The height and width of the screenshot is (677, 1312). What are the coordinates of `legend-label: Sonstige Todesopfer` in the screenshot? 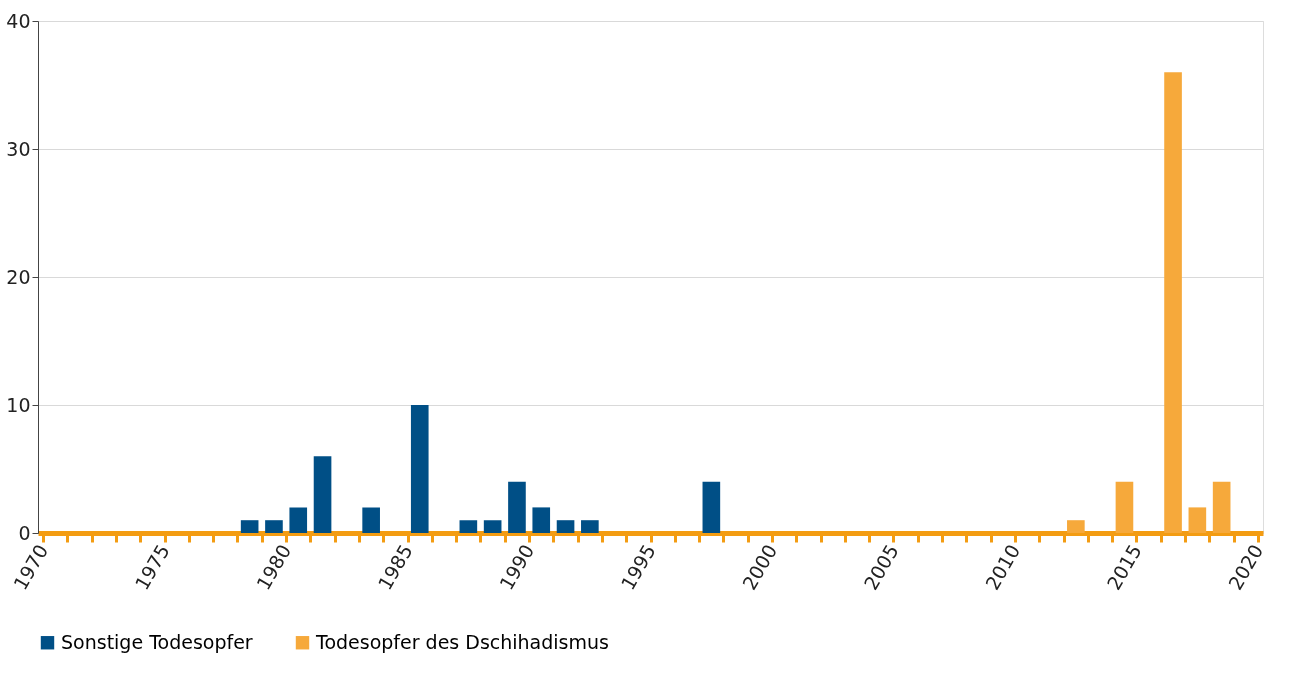 It's located at (157, 641).